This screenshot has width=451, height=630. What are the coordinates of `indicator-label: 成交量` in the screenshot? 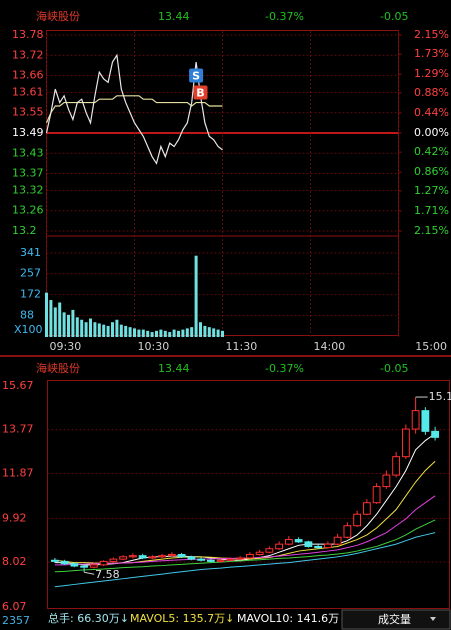 It's located at (394, 619).